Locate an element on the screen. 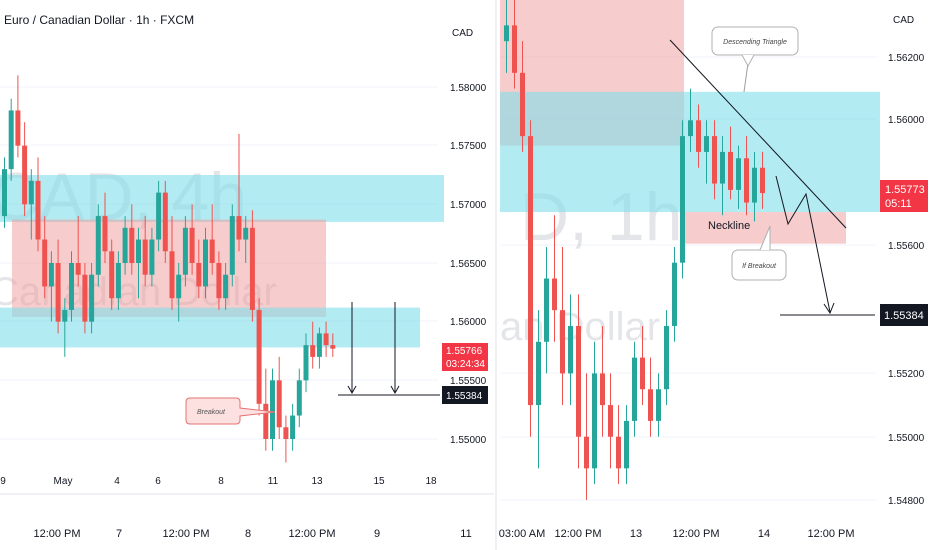  projected-path-head is located at coordinates (829, 308).